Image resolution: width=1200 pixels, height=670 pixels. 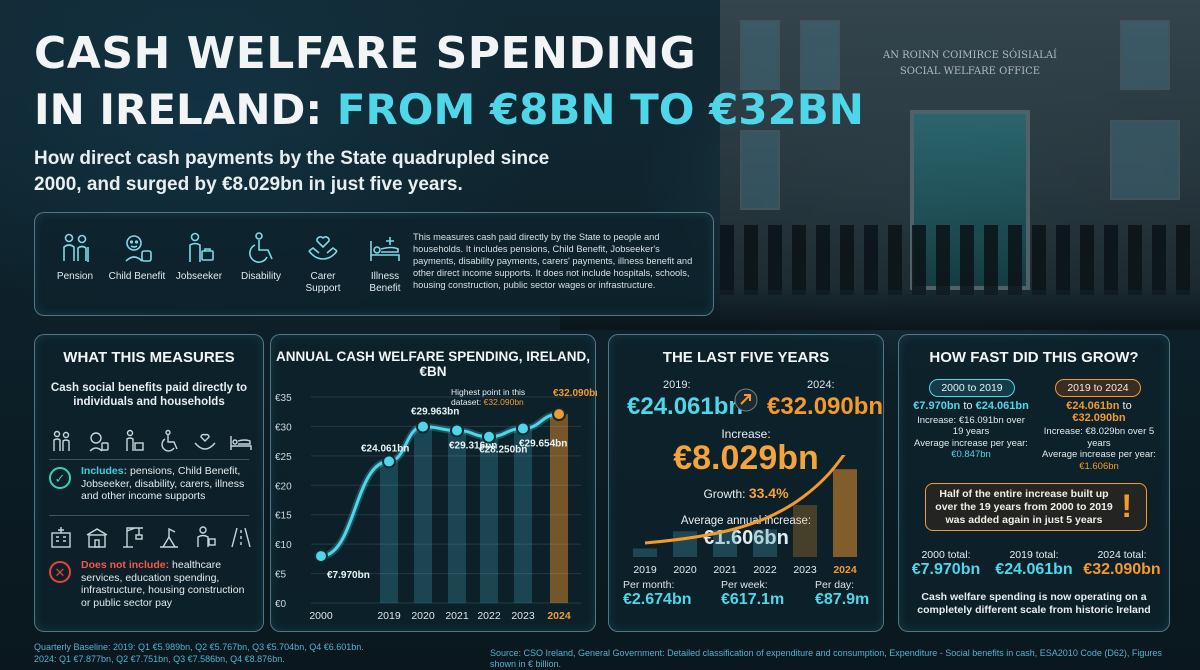 What do you see at coordinates (283, 457) in the screenshot?
I see `y-tick-label: €25` at bounding box center [283, 457].